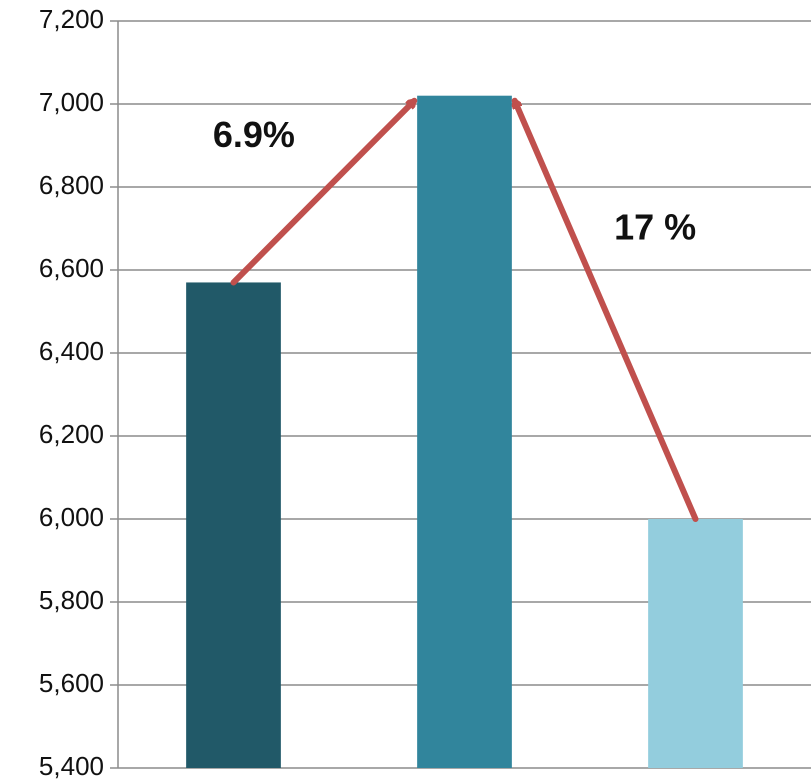  I want to click on annotation-label-1: 6.9%, so click(254, 134).